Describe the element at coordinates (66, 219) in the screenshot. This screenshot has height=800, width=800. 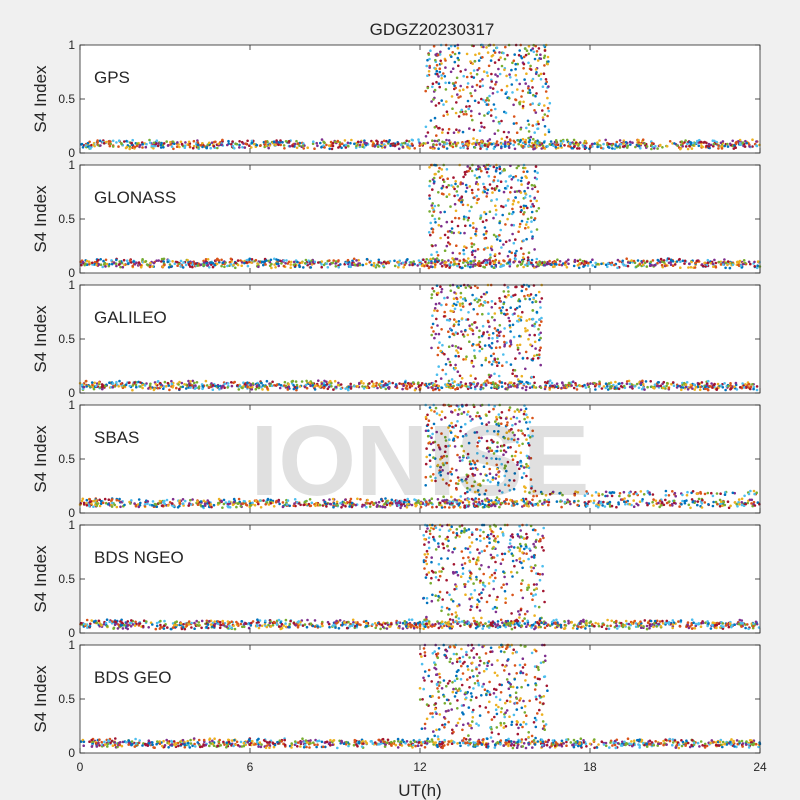
I see `y-tick-label: 0.5` at that location.